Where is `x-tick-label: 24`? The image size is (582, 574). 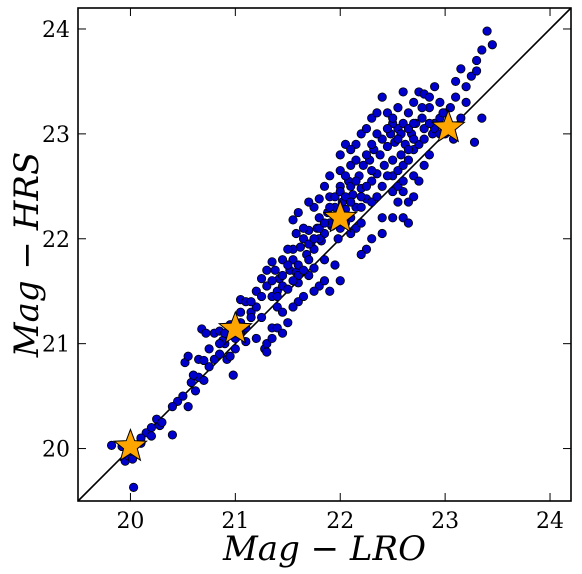
x-tick-label: 24 is located at coordinates (550, 521).